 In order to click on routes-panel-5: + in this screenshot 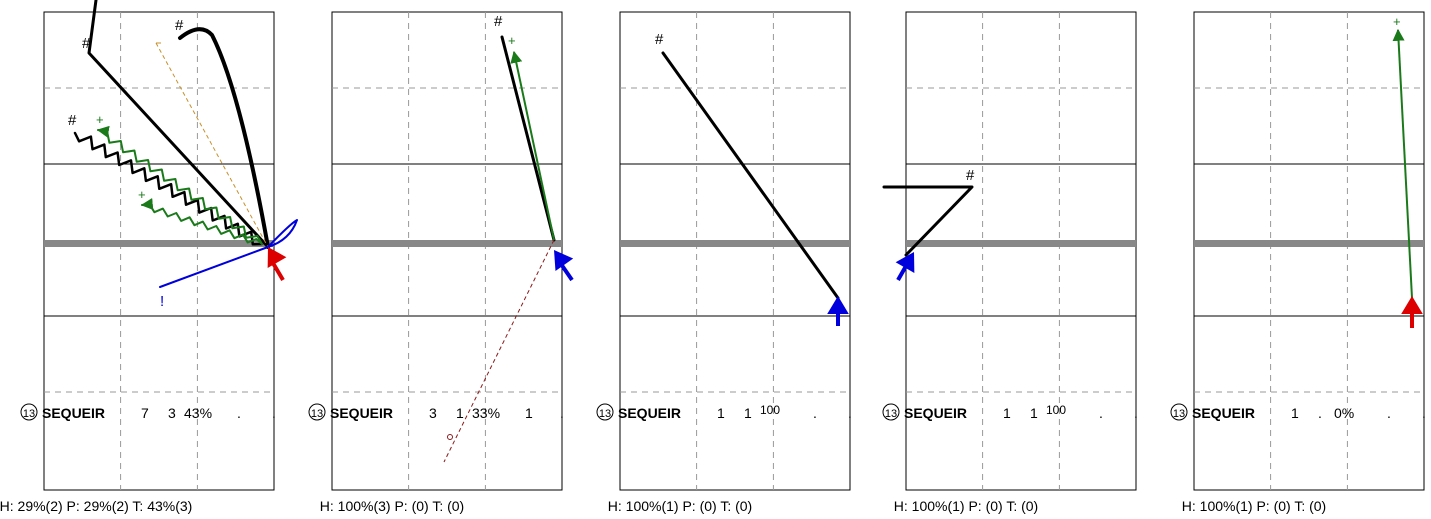, I will do `click(1407, 171)`.